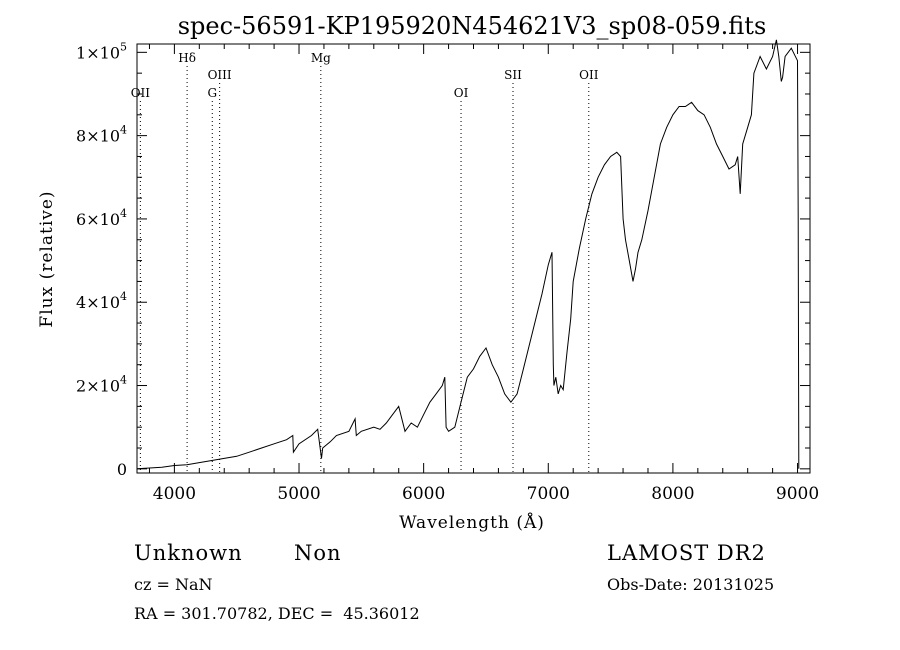 This screenshot has width=900, height=650. What do you see at coordinates (220, 75) in the screenshot?
I see `annotation-label: OIII` at bounding box center [220, 75].